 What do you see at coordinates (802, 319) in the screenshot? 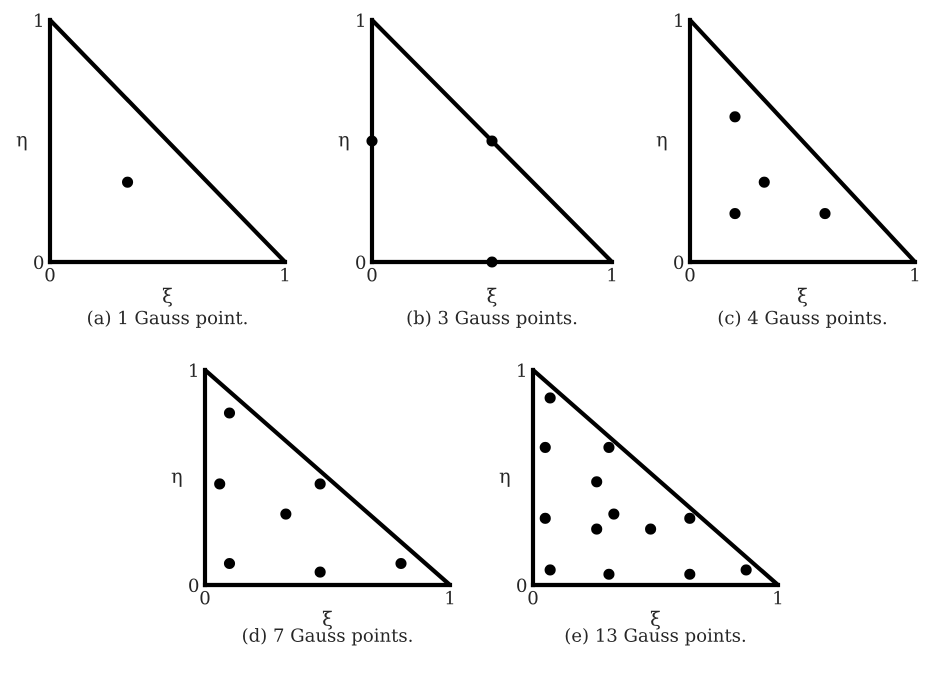
I see `text: (c) 4 Gauss points.` at bounding box center [802, 319].